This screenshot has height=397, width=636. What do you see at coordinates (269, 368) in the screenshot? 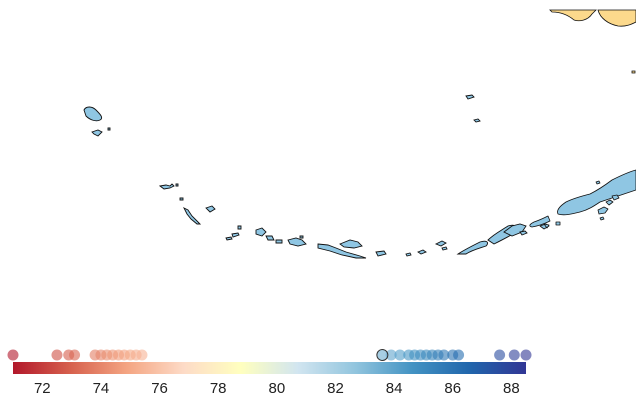
I see `legend-color-bar` at bounding box center [269, 368].